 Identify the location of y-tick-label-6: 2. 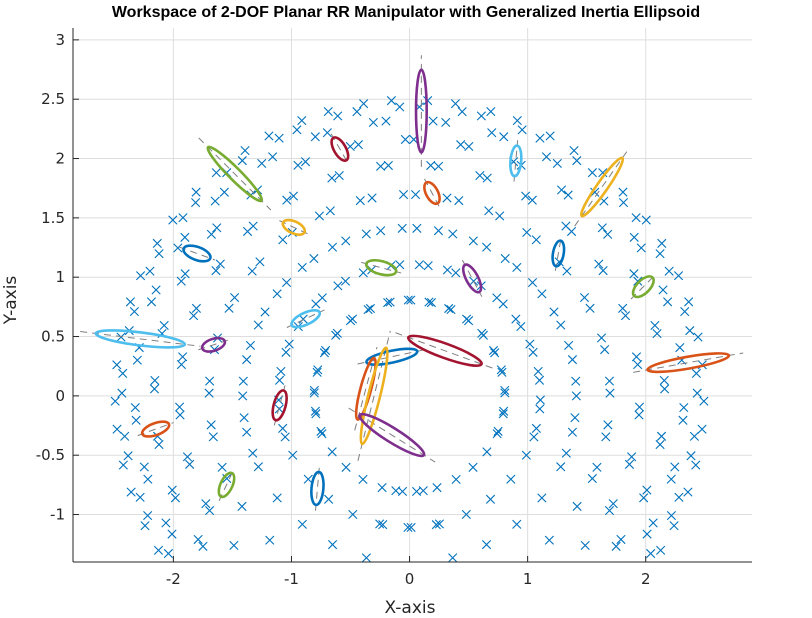
(60, 159).